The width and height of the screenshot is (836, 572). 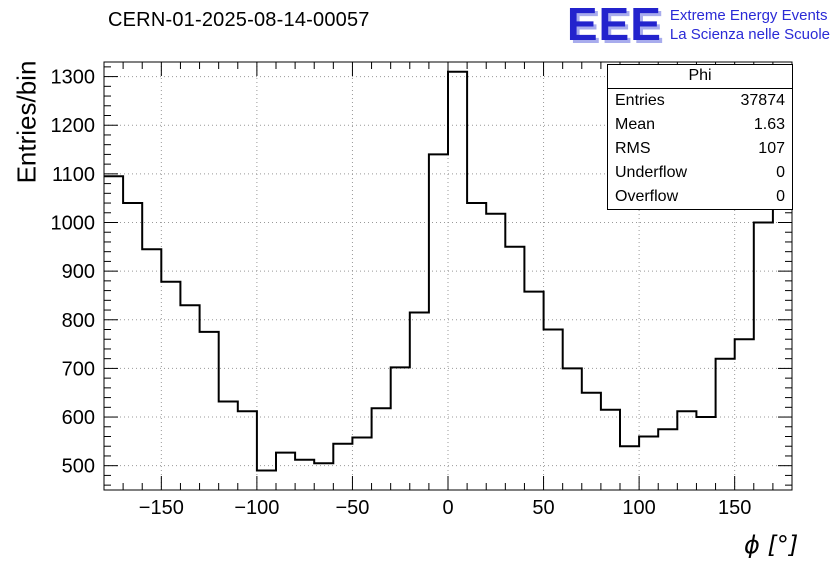 What do you see at coordinates (352, 508) in the screenshot?
I see `x-tick-label: −50` at bounding box center [352, 508].